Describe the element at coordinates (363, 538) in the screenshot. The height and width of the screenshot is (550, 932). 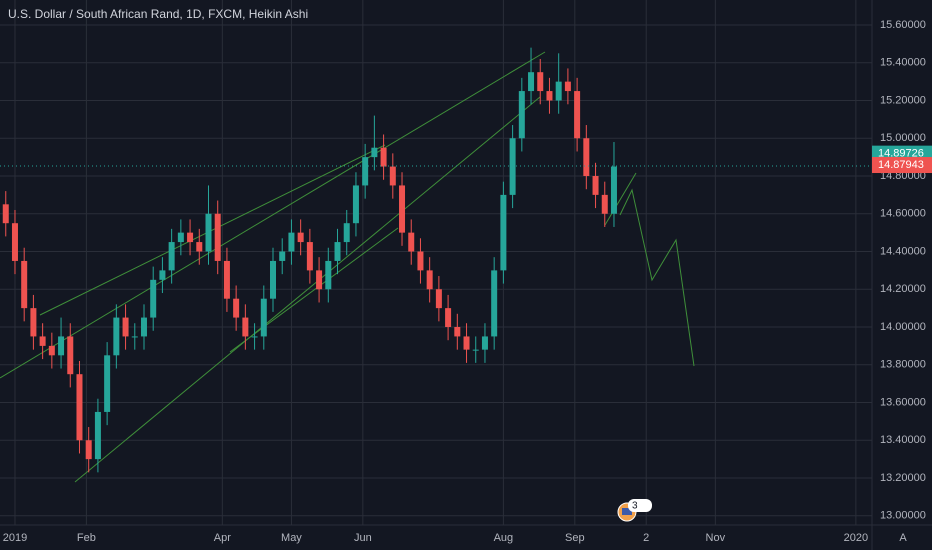
I see `x-tick-label: Jun` at that location.